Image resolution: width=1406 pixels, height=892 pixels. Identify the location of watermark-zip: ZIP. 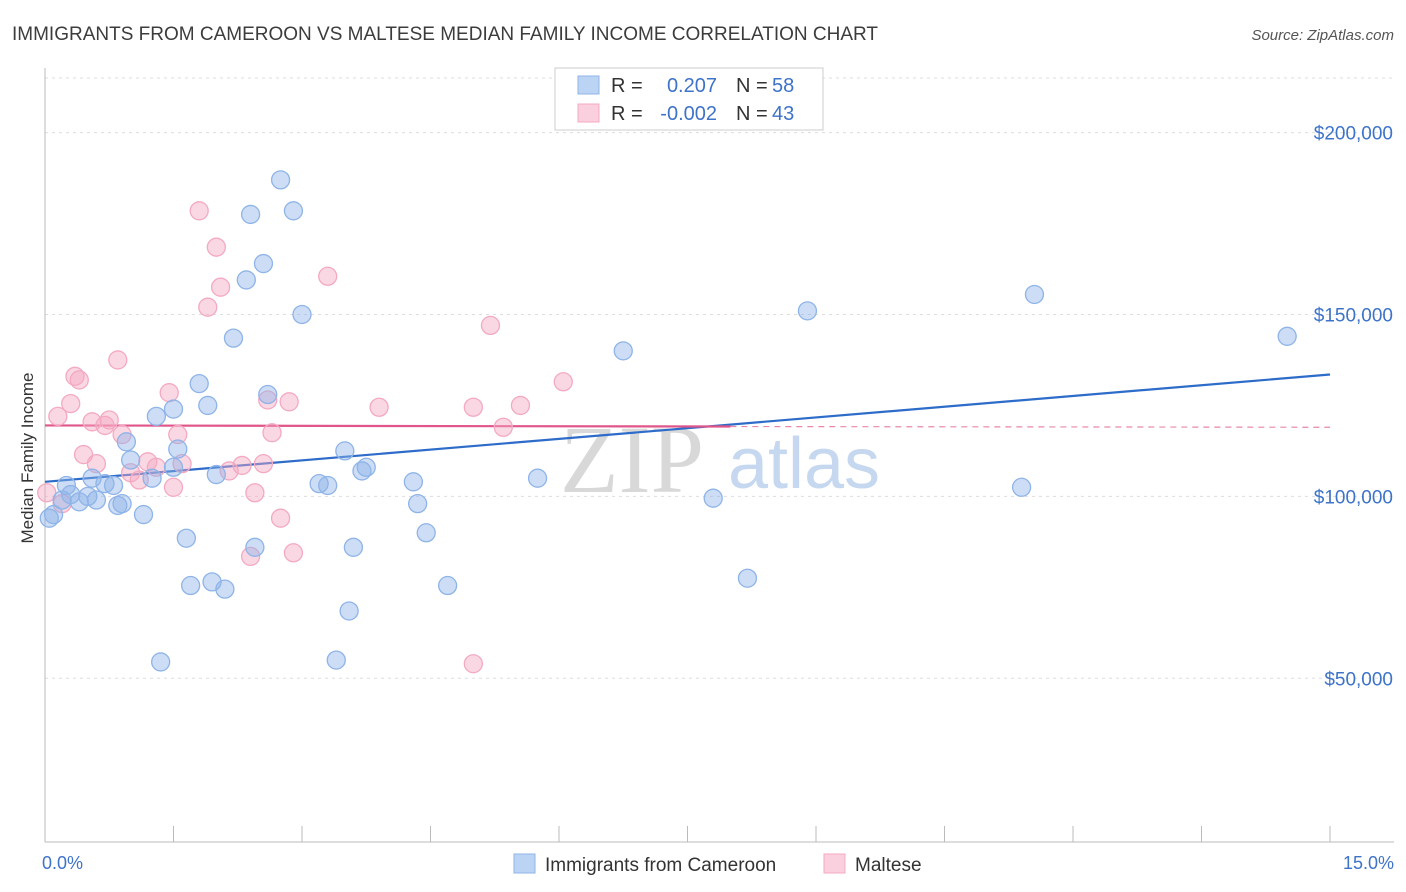
(632, 459).